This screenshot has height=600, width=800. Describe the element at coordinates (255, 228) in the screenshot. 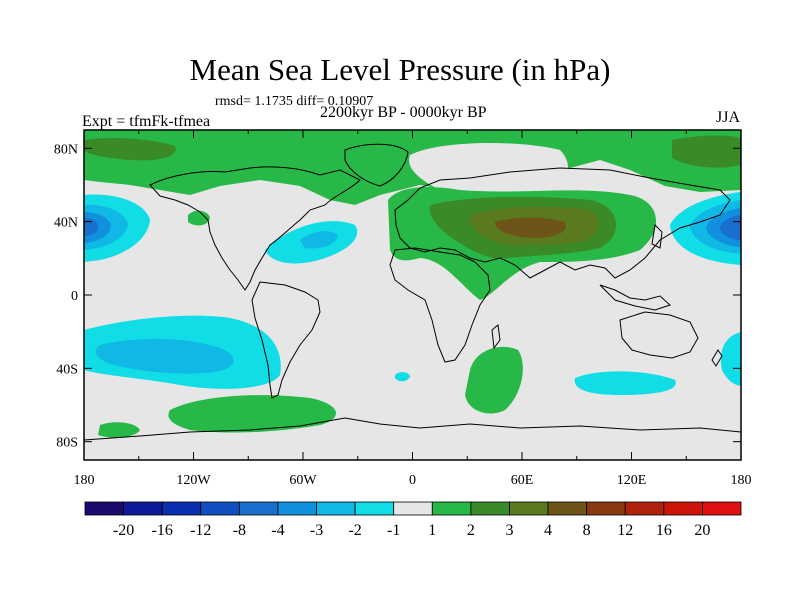

I see `coast-north-america` at that location.